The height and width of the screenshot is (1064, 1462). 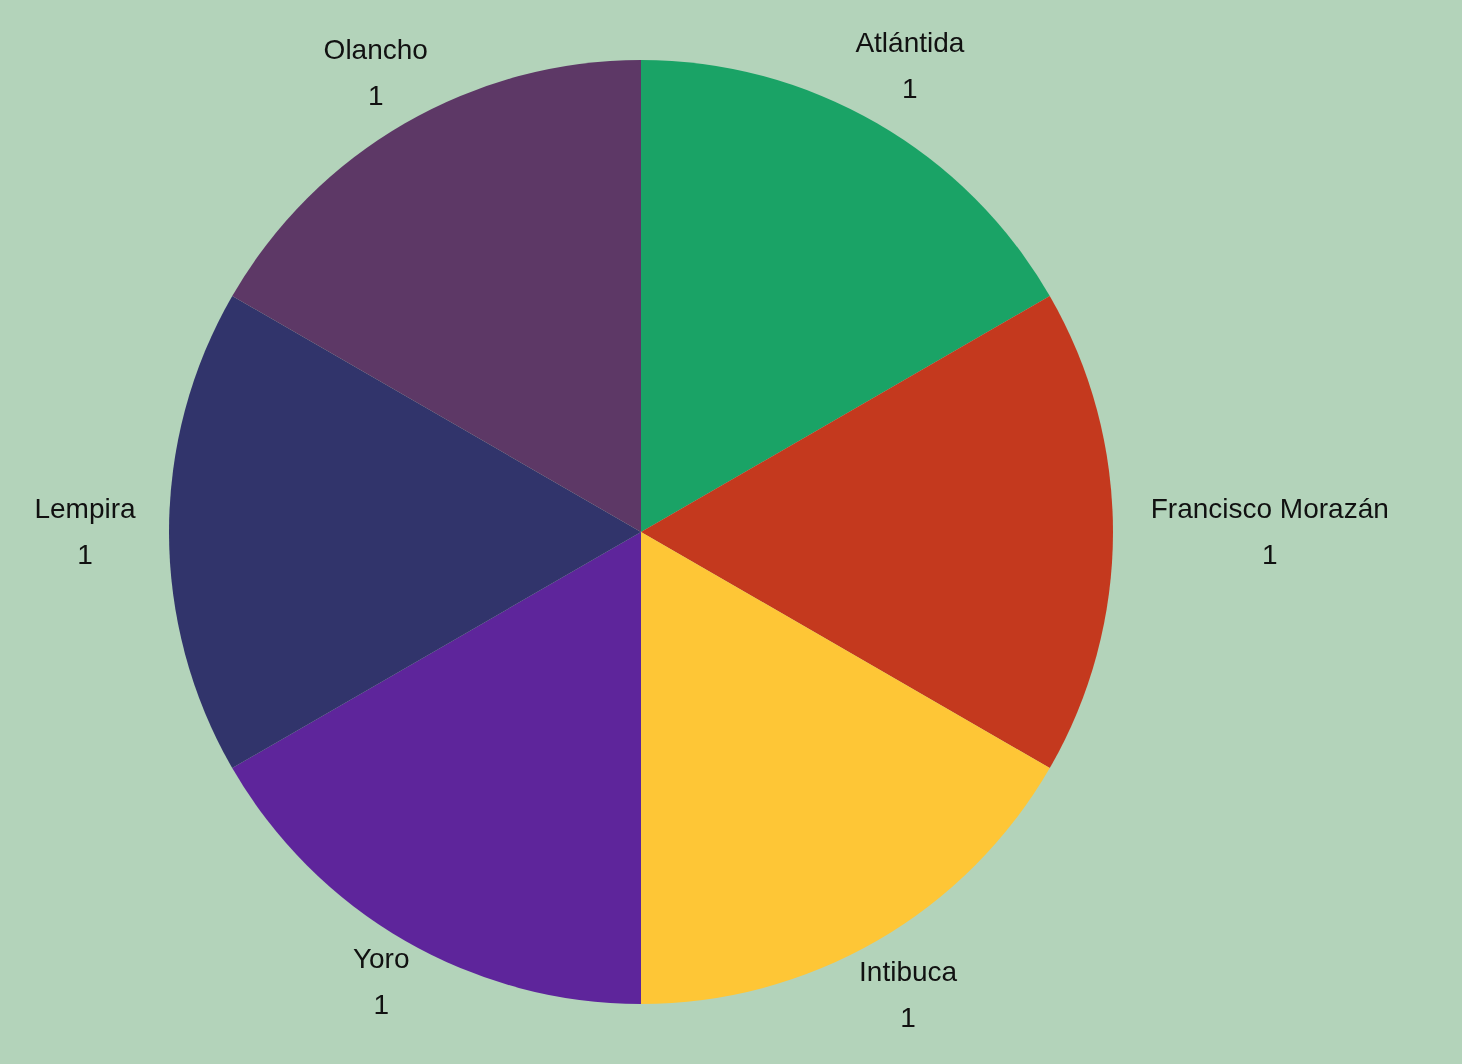 What do you see at coordinates (908, 971) in the screenshot?
I see `slice-label: Intibuca` at bounding box center [908, 971].